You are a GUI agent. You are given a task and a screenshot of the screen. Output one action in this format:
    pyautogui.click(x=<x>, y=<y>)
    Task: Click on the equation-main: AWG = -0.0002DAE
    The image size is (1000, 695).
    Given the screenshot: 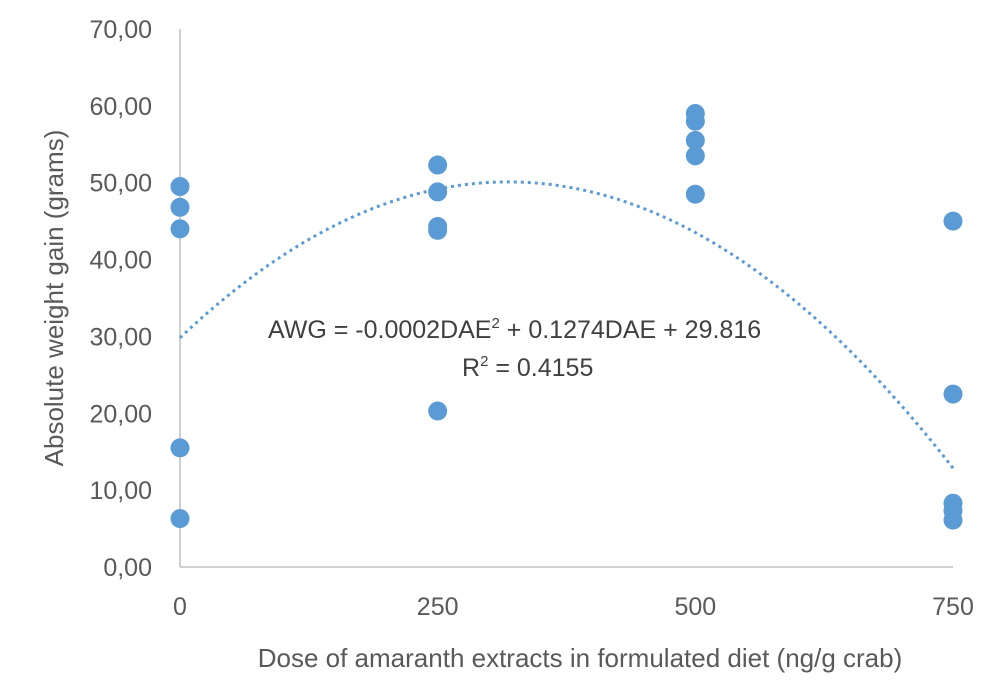 What is the action you would take?
    pyautogui.click(x=379, y=330)
    